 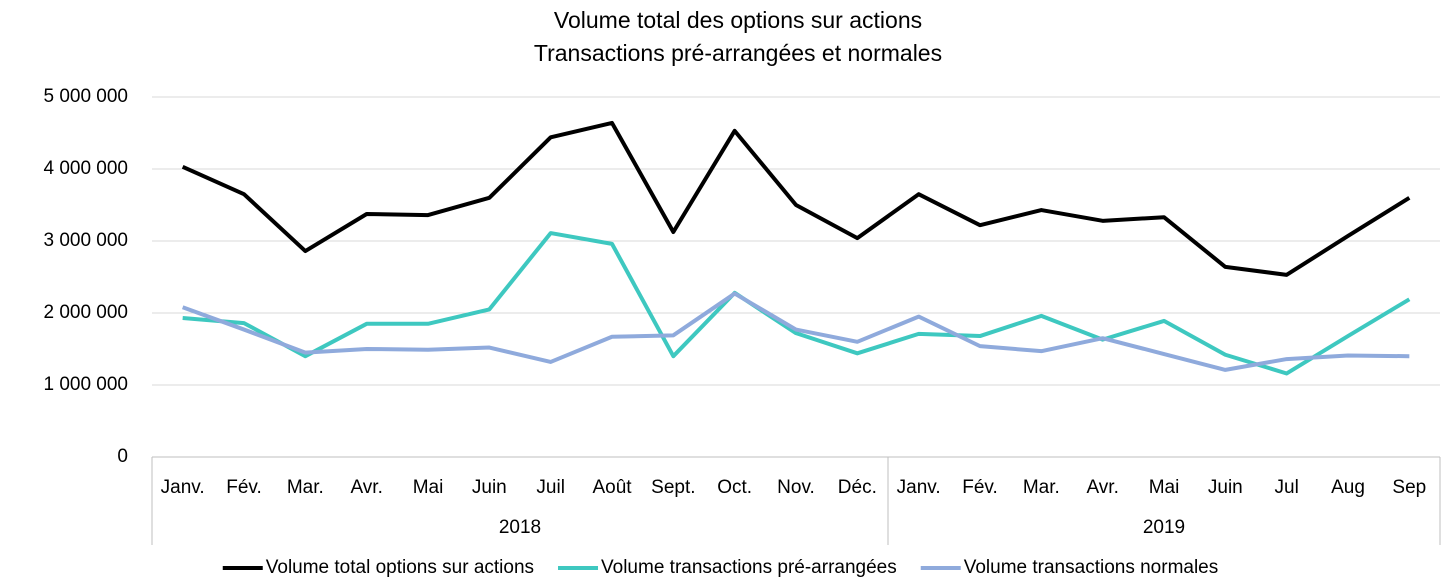 I want to click on x-tick-label: Juil, so click(x=550, y=487).